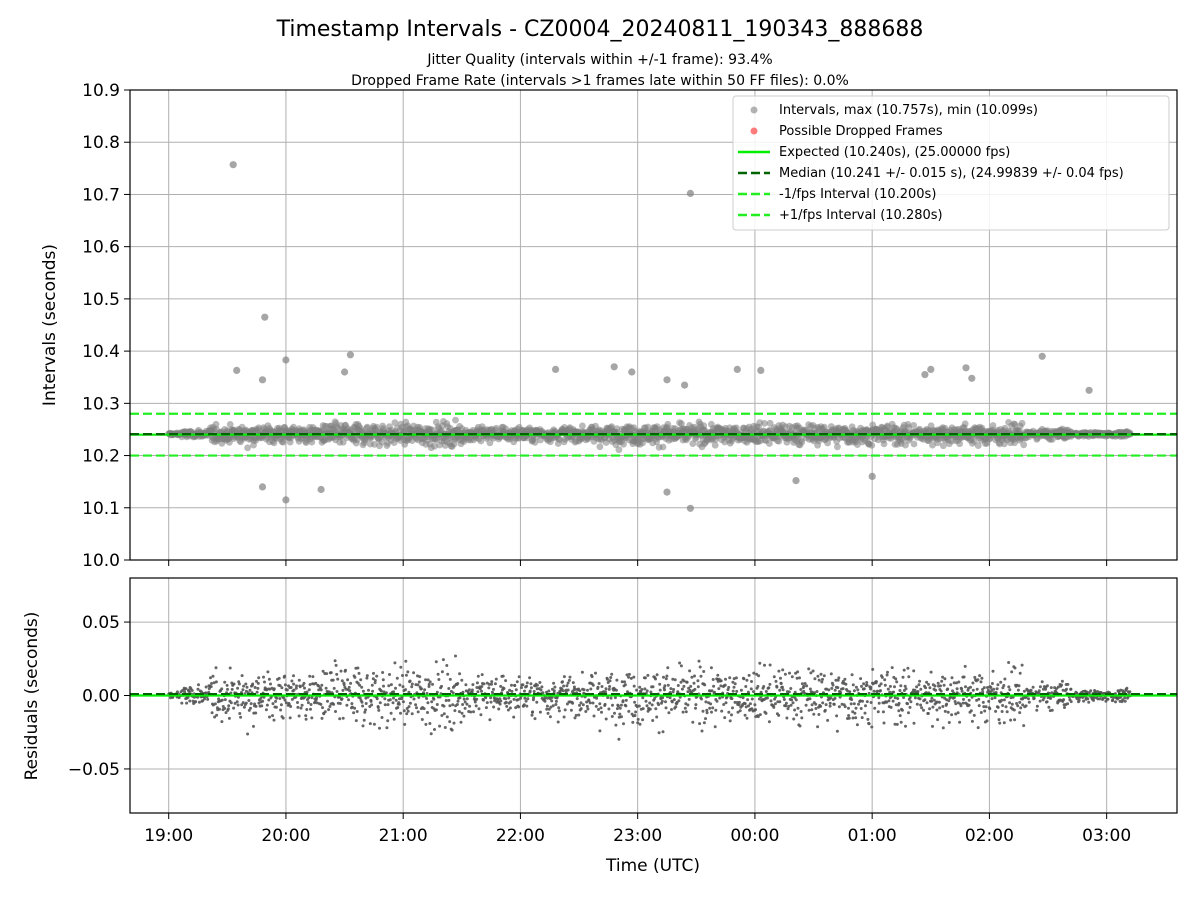 The height and width of the screenshot is (900, 1200). I want to click on x-tick-label: 21:00, so click(403, 836).